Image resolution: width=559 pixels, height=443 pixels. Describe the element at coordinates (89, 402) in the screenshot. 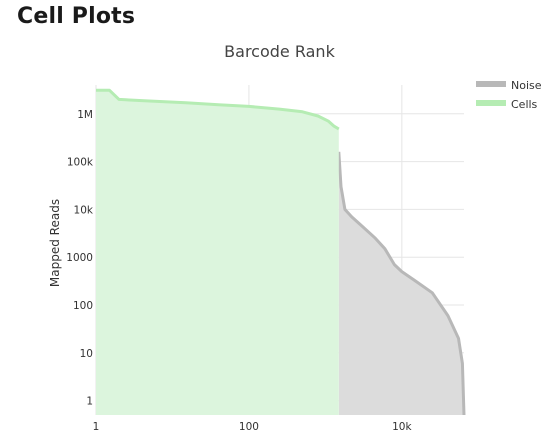

I see `y-tick-label: 1` at that location.